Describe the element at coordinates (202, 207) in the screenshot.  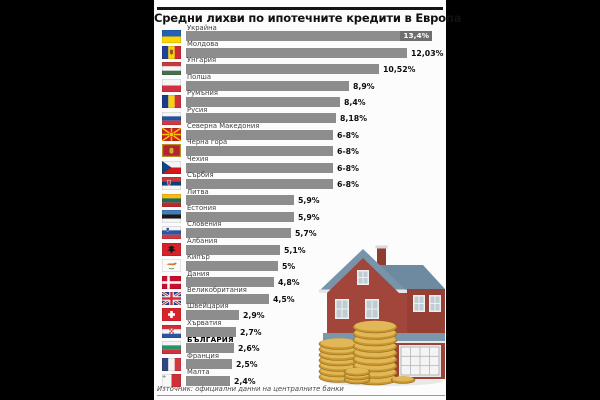
I see `country-label: Естония` at that location.